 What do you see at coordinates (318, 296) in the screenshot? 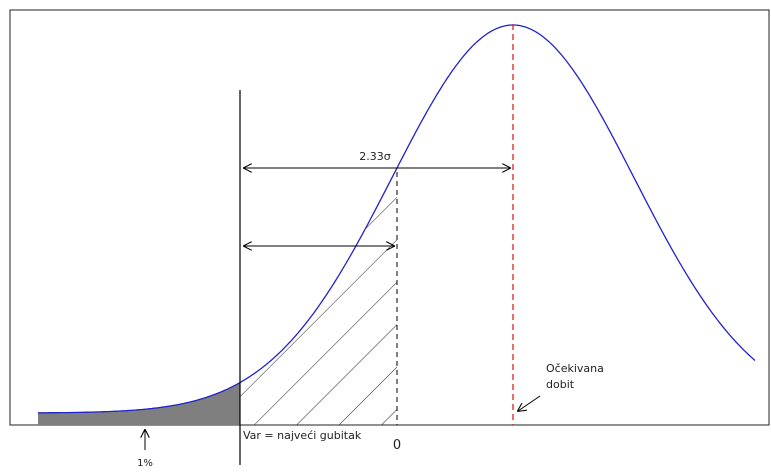
I see `hatched-area` at bounding box center [318, 296].